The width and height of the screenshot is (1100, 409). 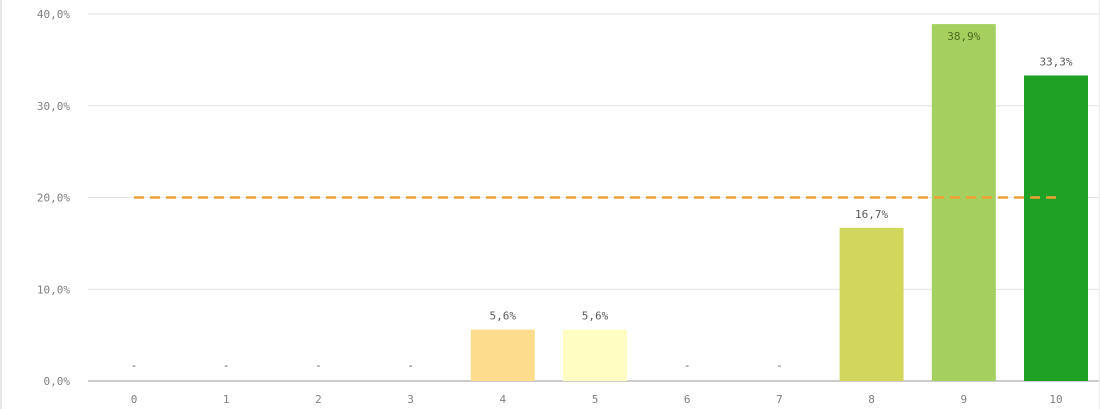 What do you see at coordinates (226, 399) in the screenshot?
I see `x-tick-label: 1` at bounding box center [226, 399].